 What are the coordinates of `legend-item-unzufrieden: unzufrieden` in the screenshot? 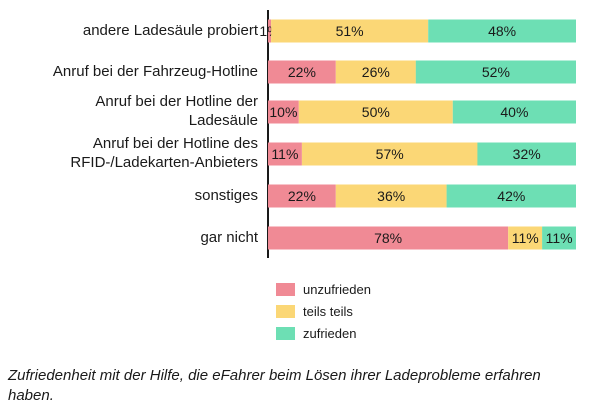 It's located at (323, 289).